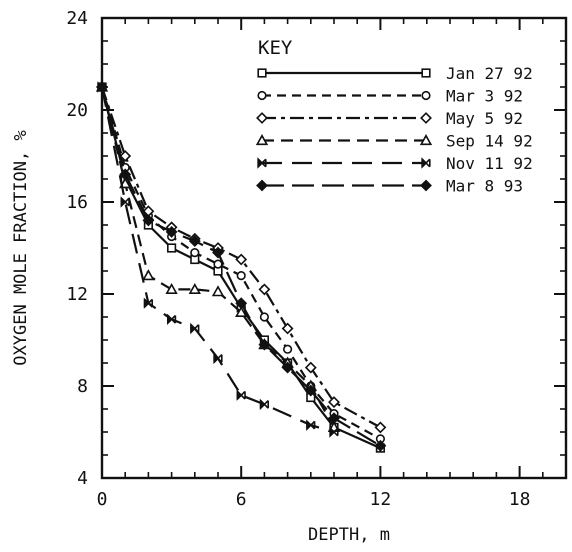 The height and width of the screenshot is (552, 572). Describe the element at coordinates (520, 499) in the screenshot. I see `x-tick-label: 18` at that location.